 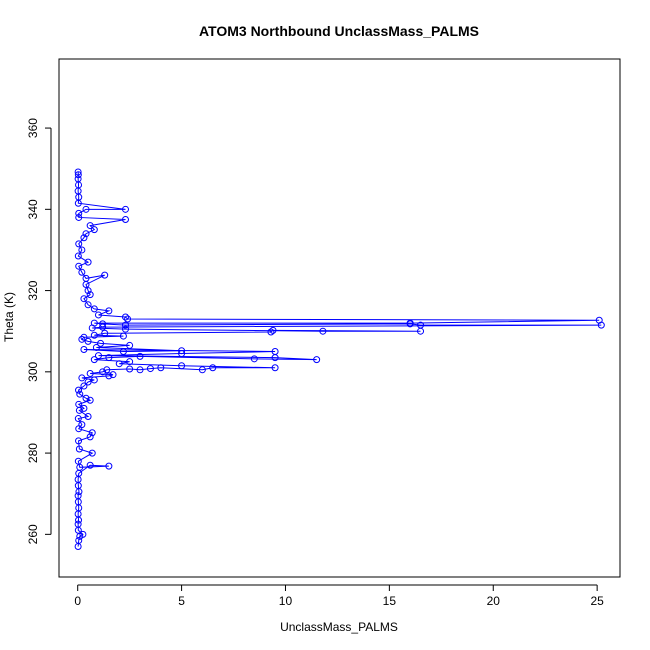 I want to click on y-tick-label: 280, so click(x=33, y=453).